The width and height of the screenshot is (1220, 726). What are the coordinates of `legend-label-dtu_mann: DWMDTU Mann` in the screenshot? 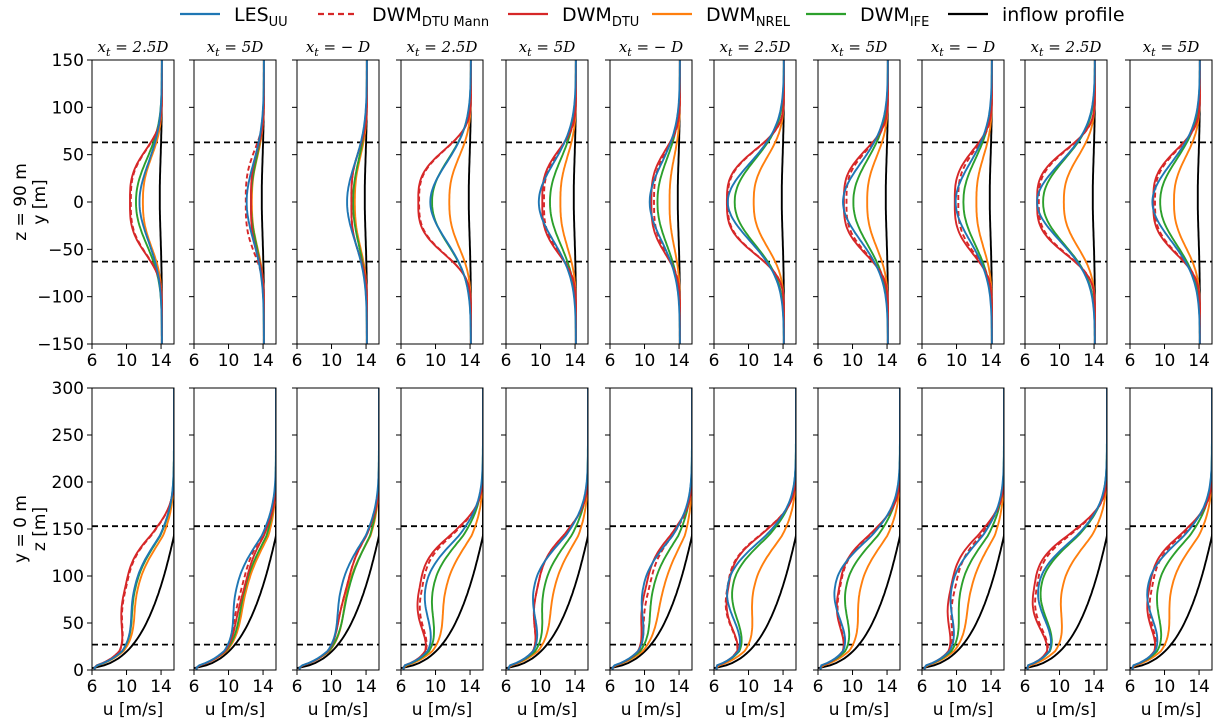 It's located at (430, 17).